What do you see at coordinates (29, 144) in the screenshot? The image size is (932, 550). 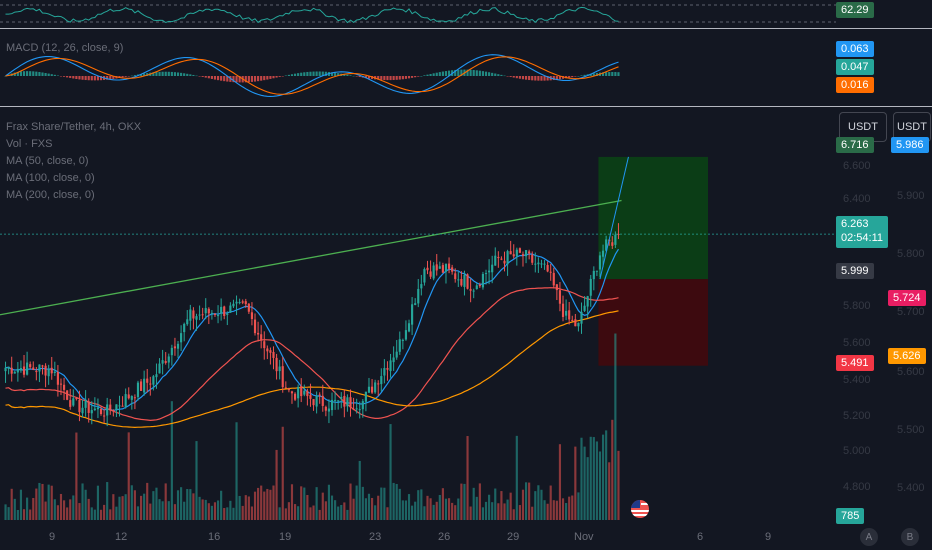 I see `volume-legend: Vol · FXS` at bounding box center [29, 144].